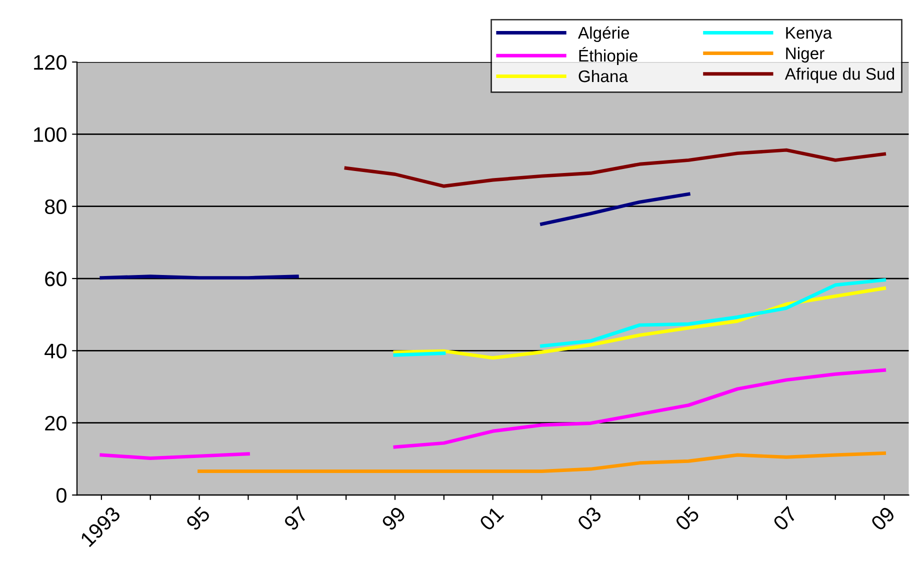 The image size is (911, 566). What do you see at coordinates (687, 519) in the screenshot?
I see `x-tick-label: 05` at bounding box center [687, 519].